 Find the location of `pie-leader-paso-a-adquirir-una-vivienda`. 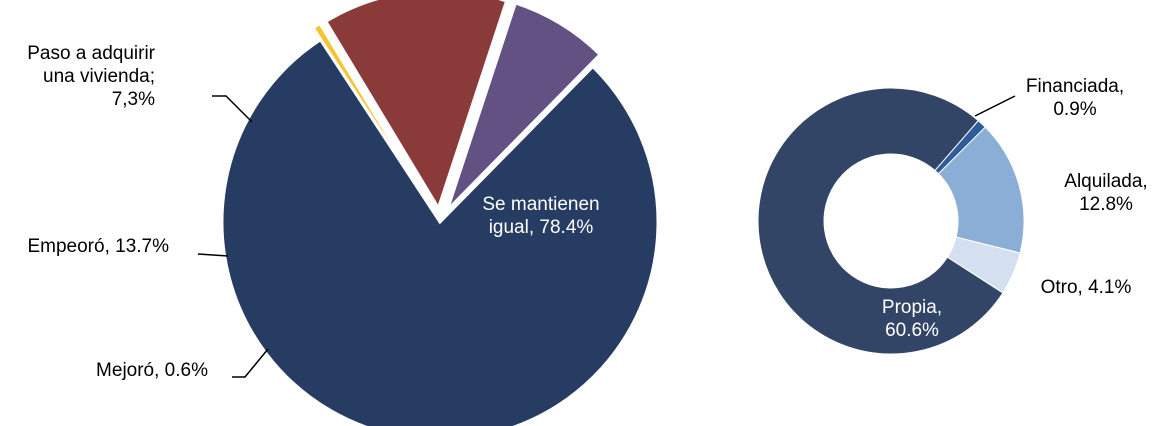

pie-leader-paso-a-adquirir-una-vivienda is located at coordinates (232, 109).